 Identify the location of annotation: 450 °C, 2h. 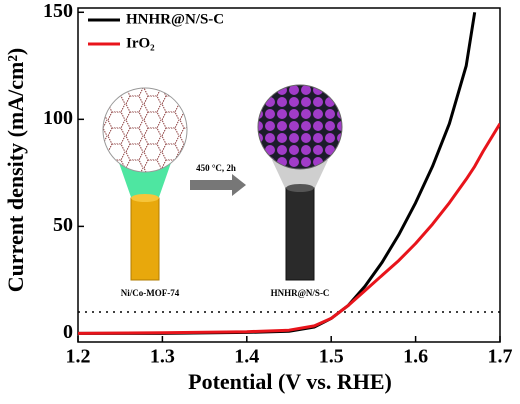
(216, 168).